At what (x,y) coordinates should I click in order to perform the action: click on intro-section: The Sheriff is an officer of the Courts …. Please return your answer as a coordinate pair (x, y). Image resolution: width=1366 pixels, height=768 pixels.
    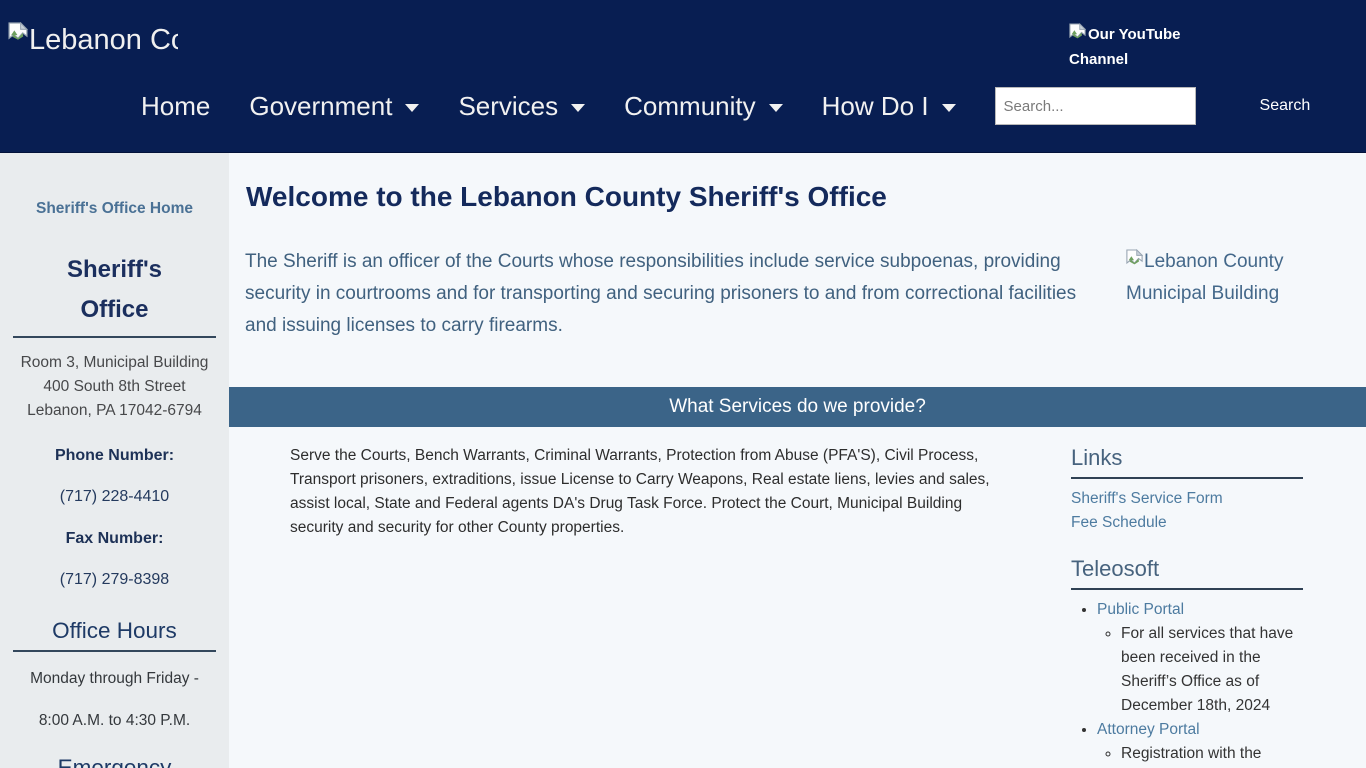
    Looking at the image, I should click on (775, 294).